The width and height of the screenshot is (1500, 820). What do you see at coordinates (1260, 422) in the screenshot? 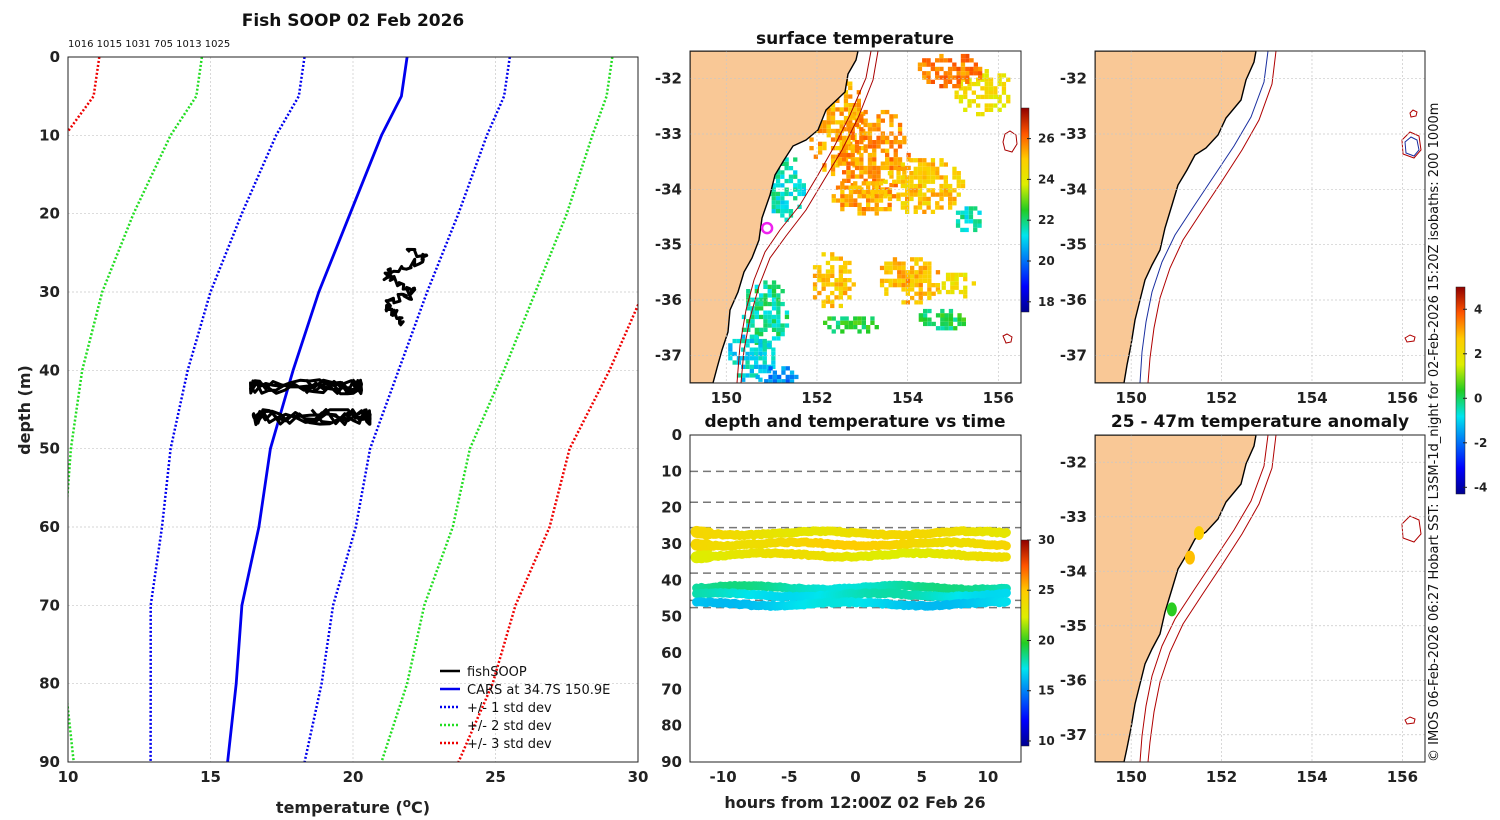
I see `anomaly-map-title: 25 - 47m temperature anomaly` at bounding box center [1260, 422].